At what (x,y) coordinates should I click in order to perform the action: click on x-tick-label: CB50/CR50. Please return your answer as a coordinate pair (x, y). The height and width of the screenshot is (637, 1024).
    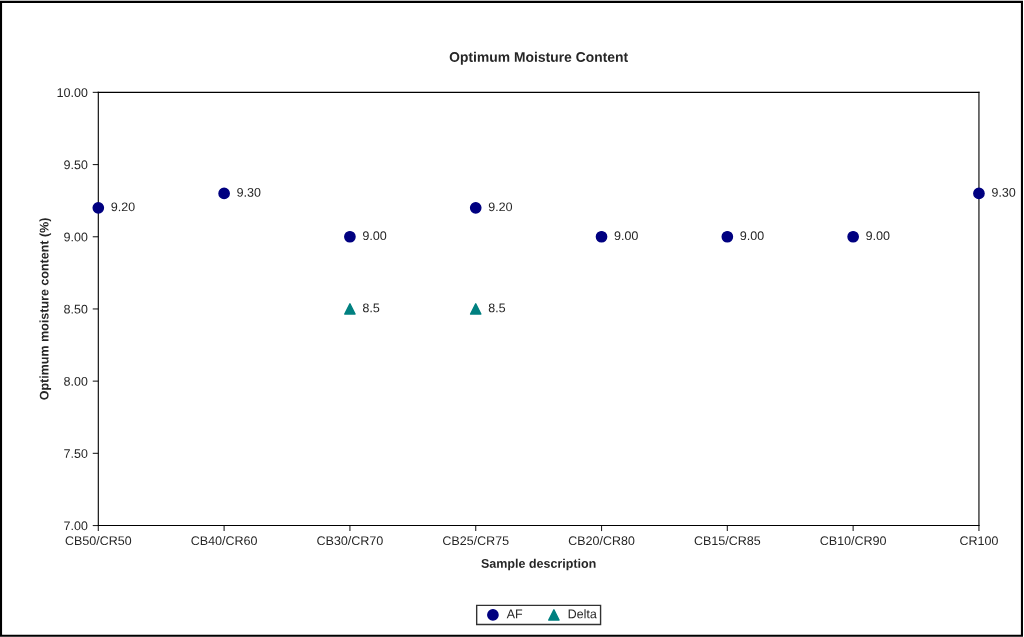
    Looking at the image, I should click on (98, 540).